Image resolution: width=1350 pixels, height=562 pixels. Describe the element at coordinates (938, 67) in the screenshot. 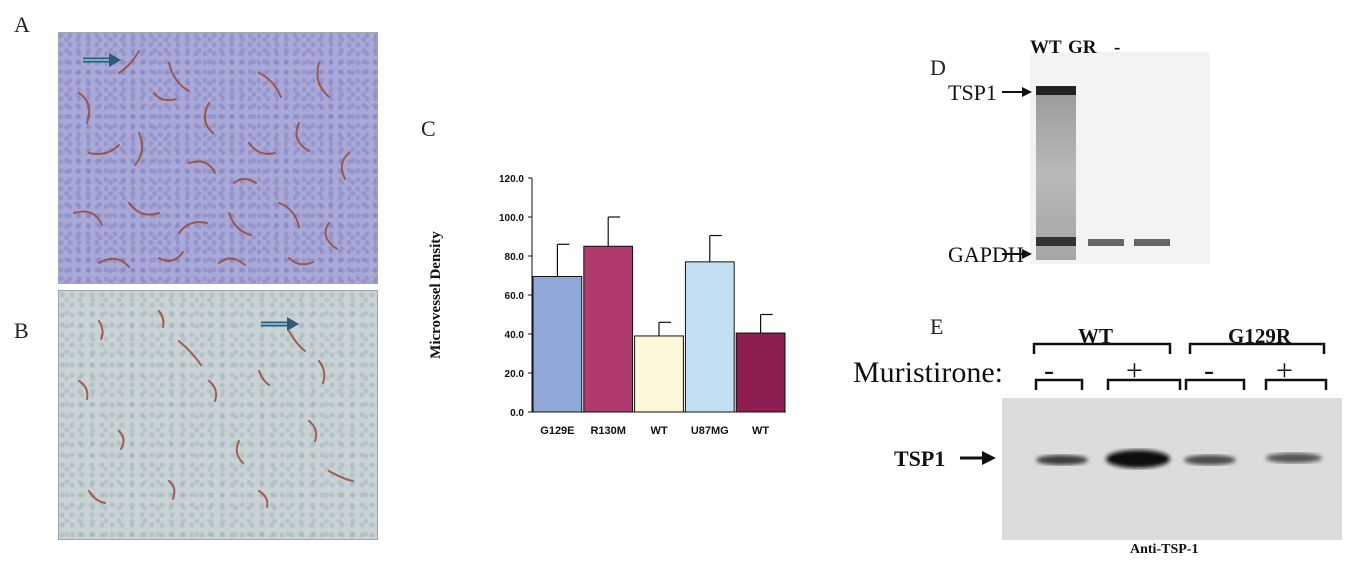

I see `panel-letter-d: D` at that location.